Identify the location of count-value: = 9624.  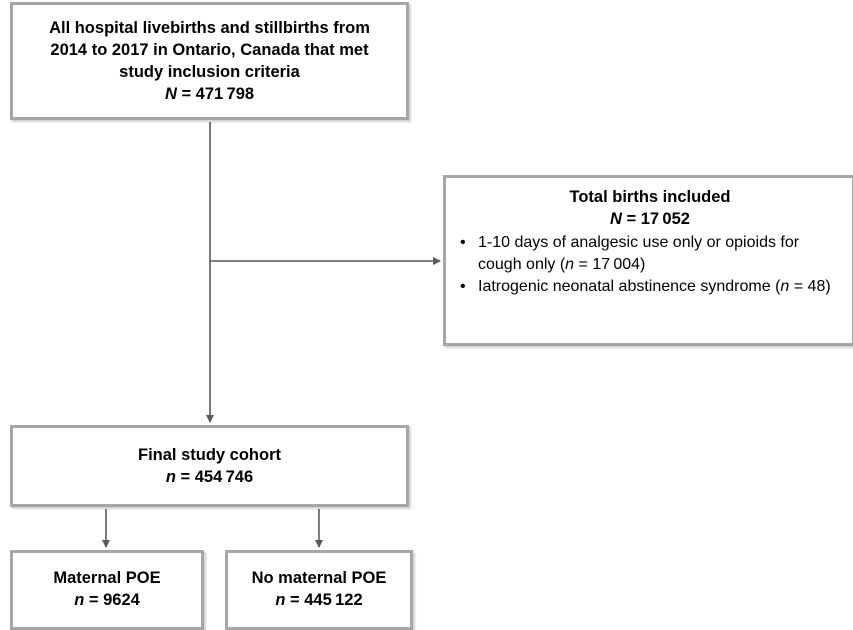
(112, 600).